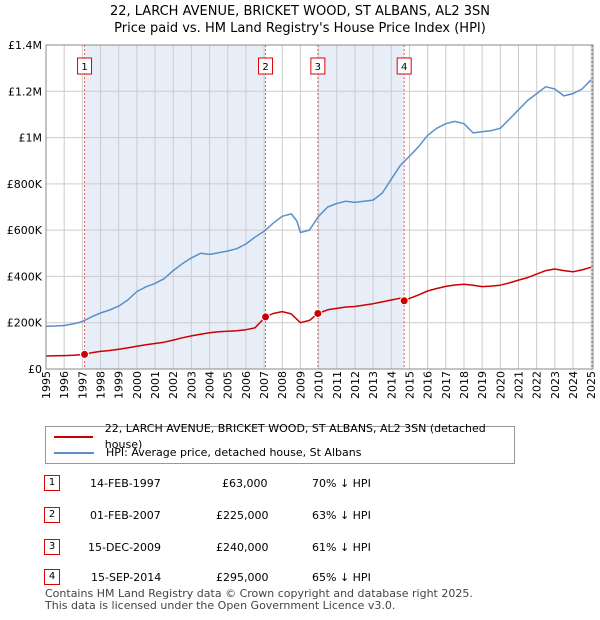 The width and height of the screenshot is (600, 620). What do you see at coordinates (518, 385) in the screenshot?
I see `x-tick-label: 2021` at bounding box center [518, 385].